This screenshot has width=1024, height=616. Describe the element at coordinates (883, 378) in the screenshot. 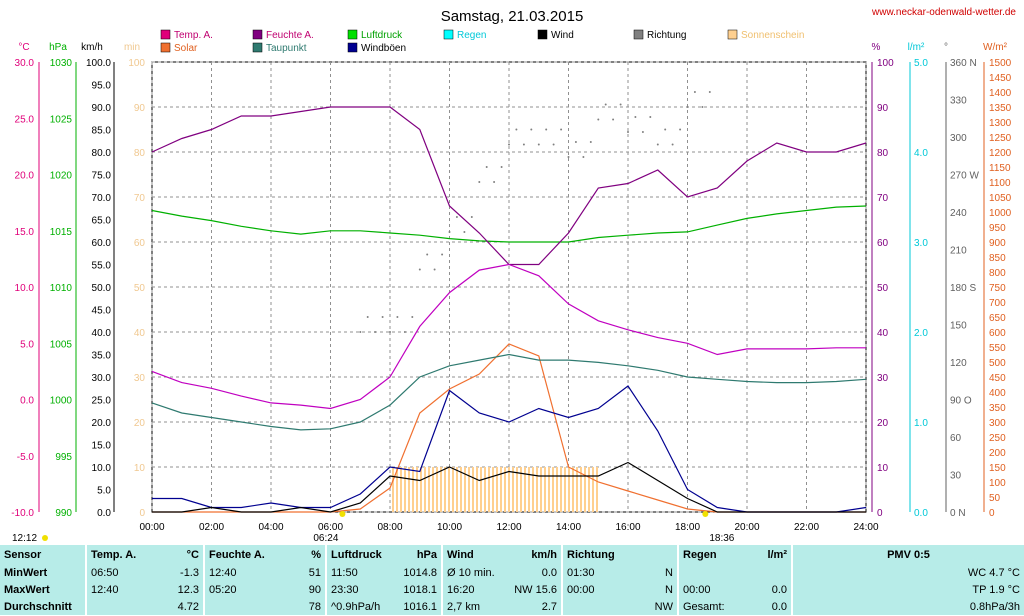

I see `tick-label-humidity: 30` at that location.